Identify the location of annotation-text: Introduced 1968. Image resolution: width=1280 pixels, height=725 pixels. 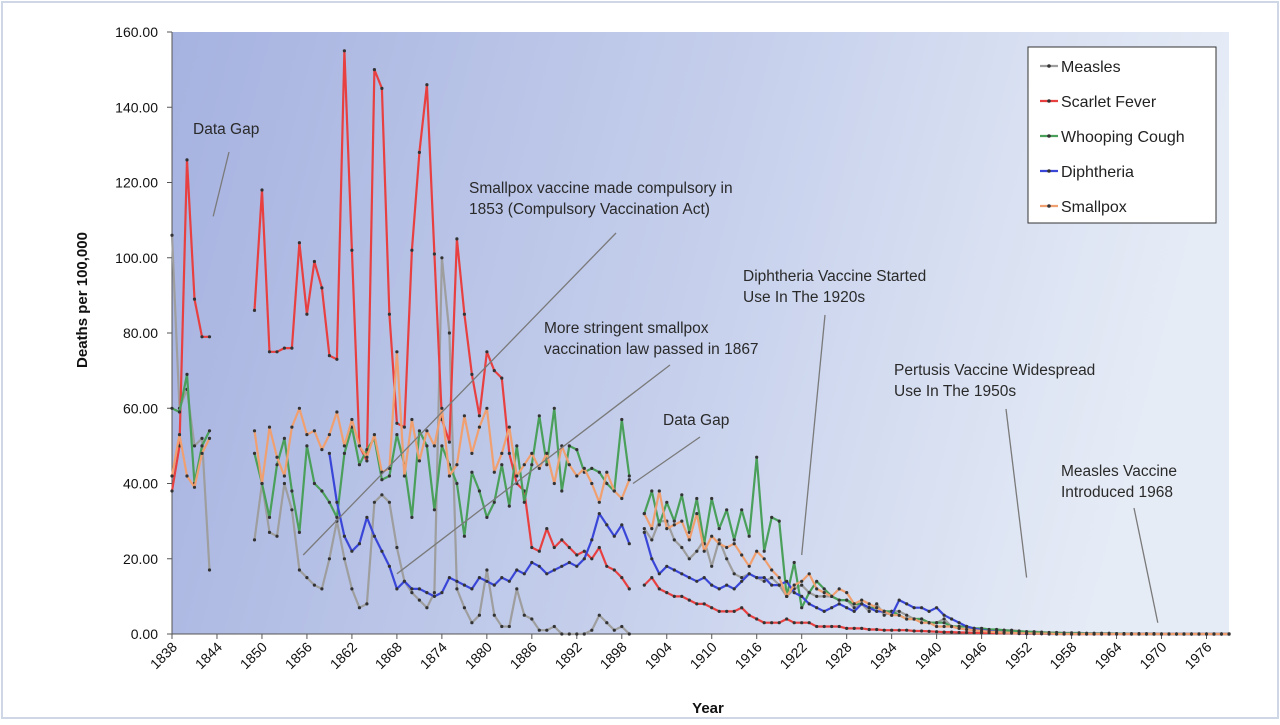
(1117, 492).